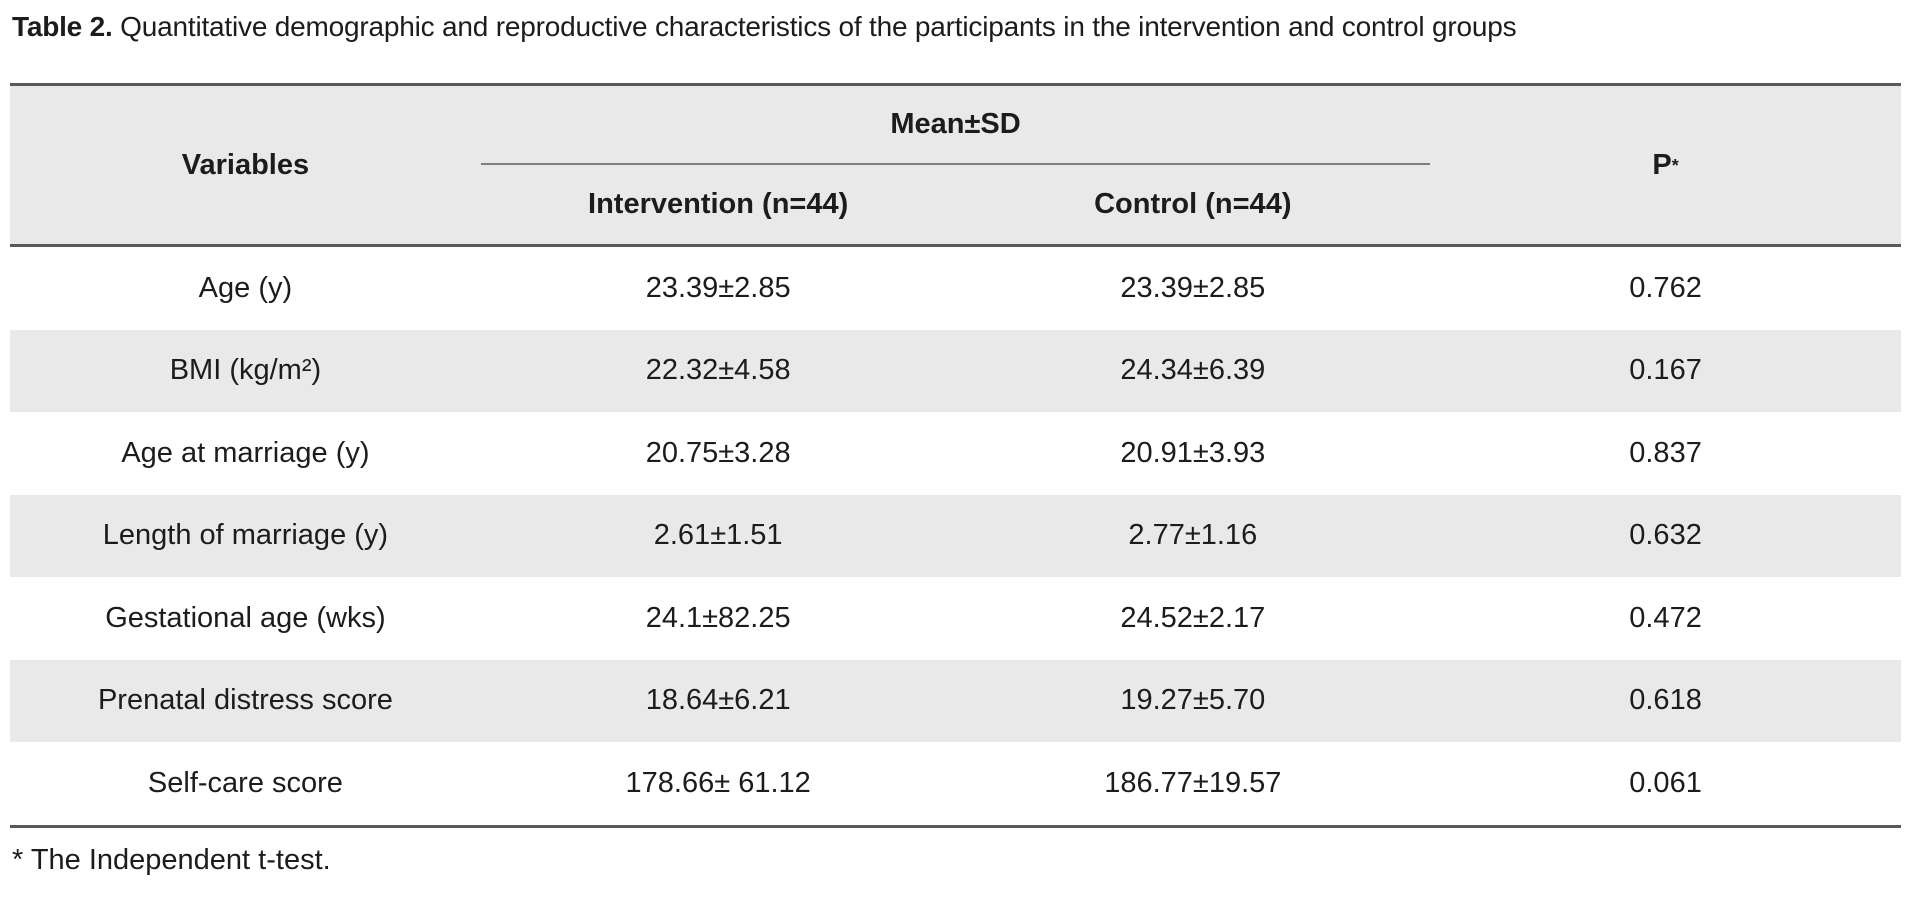 Image resolution: width=1915 pixels, height=908 pixels. Describe the element at coordinates (1193, 617) in the screenshot. I see `cell-control: 24.52±2.17` at that location.